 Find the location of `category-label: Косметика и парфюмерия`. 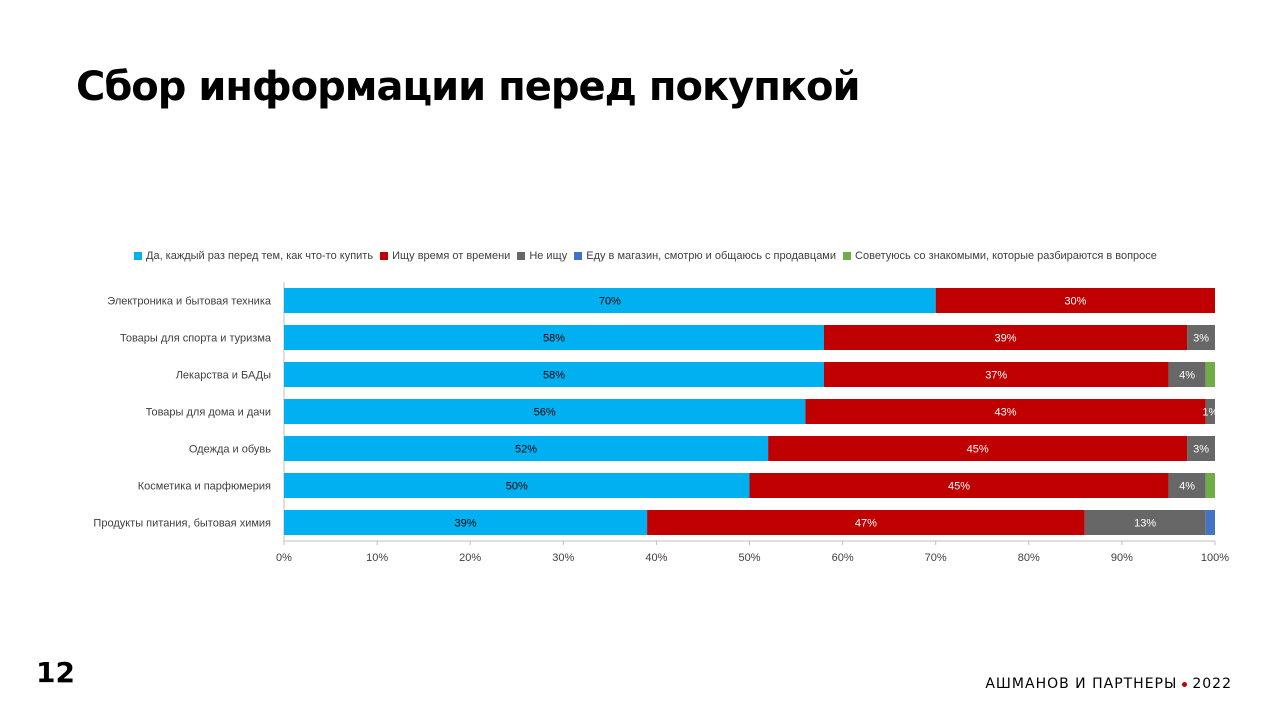

category-label: Косметика и парфюмерия is located at coordinates (204, 487).